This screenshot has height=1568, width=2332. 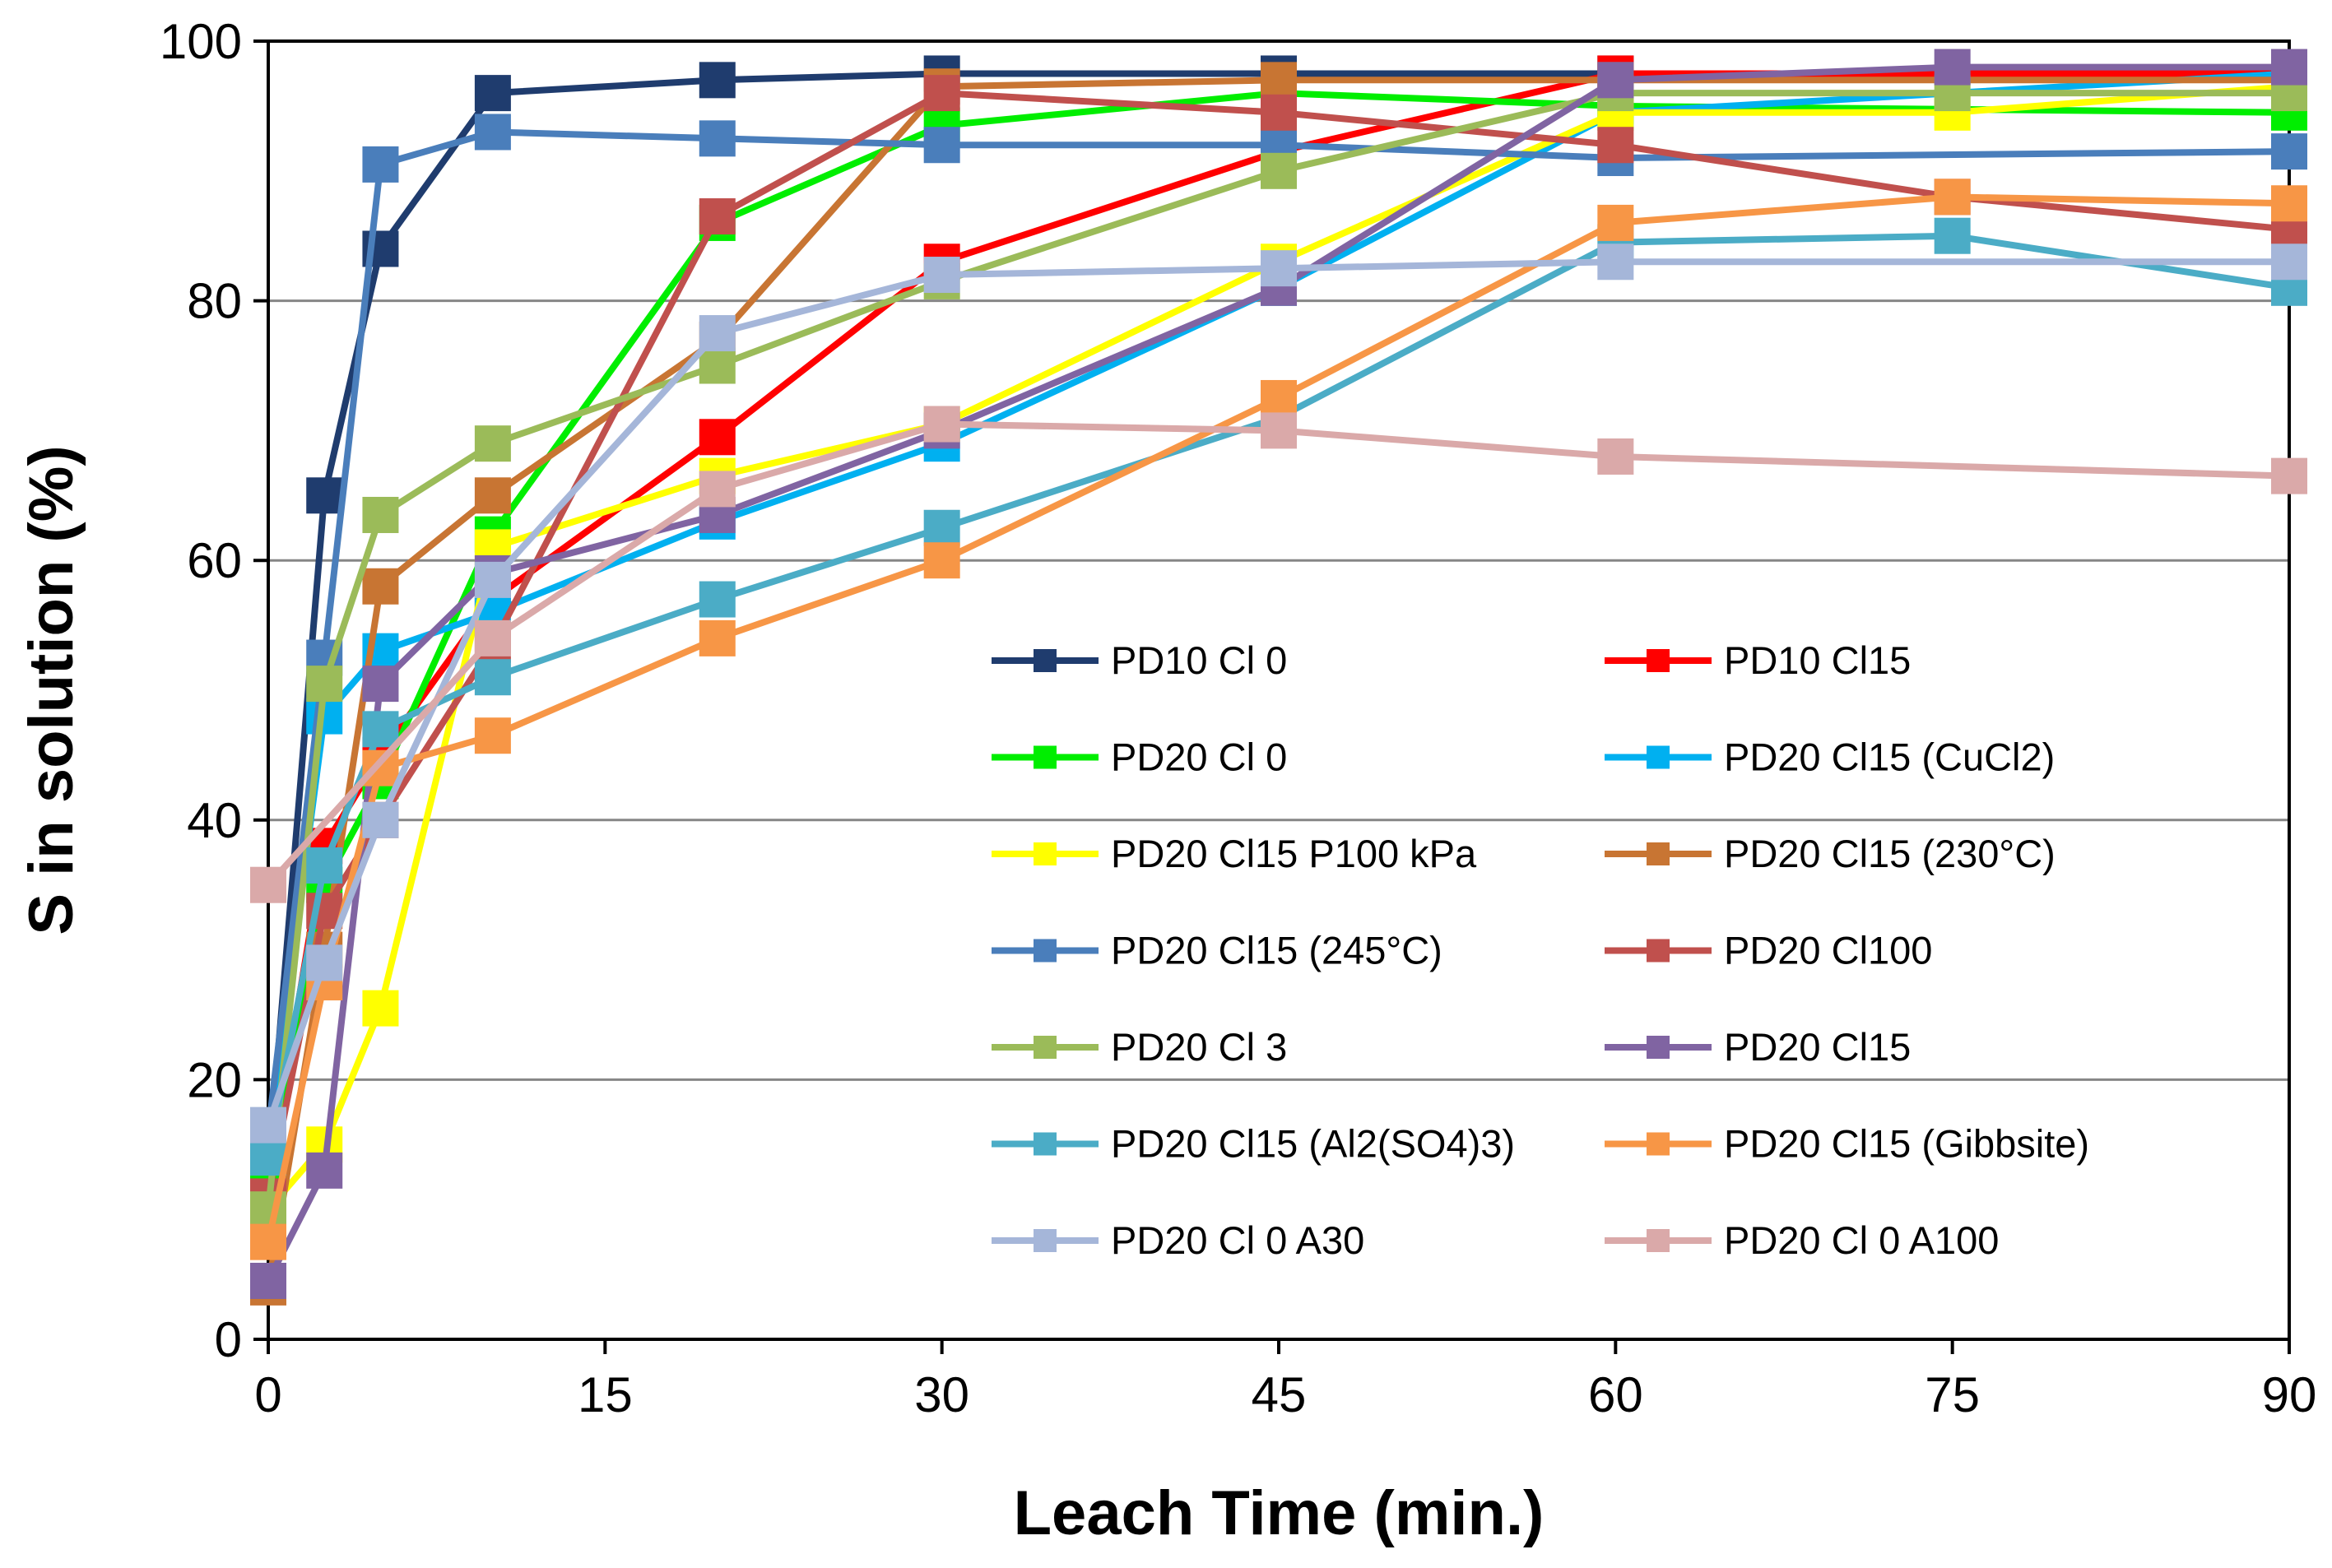 What do you see at coordinates (1830, 757) in the screenshot?
I see `legend-item: PD20 Cl15 (CuCl2)` at bounding box center [1830, 757].